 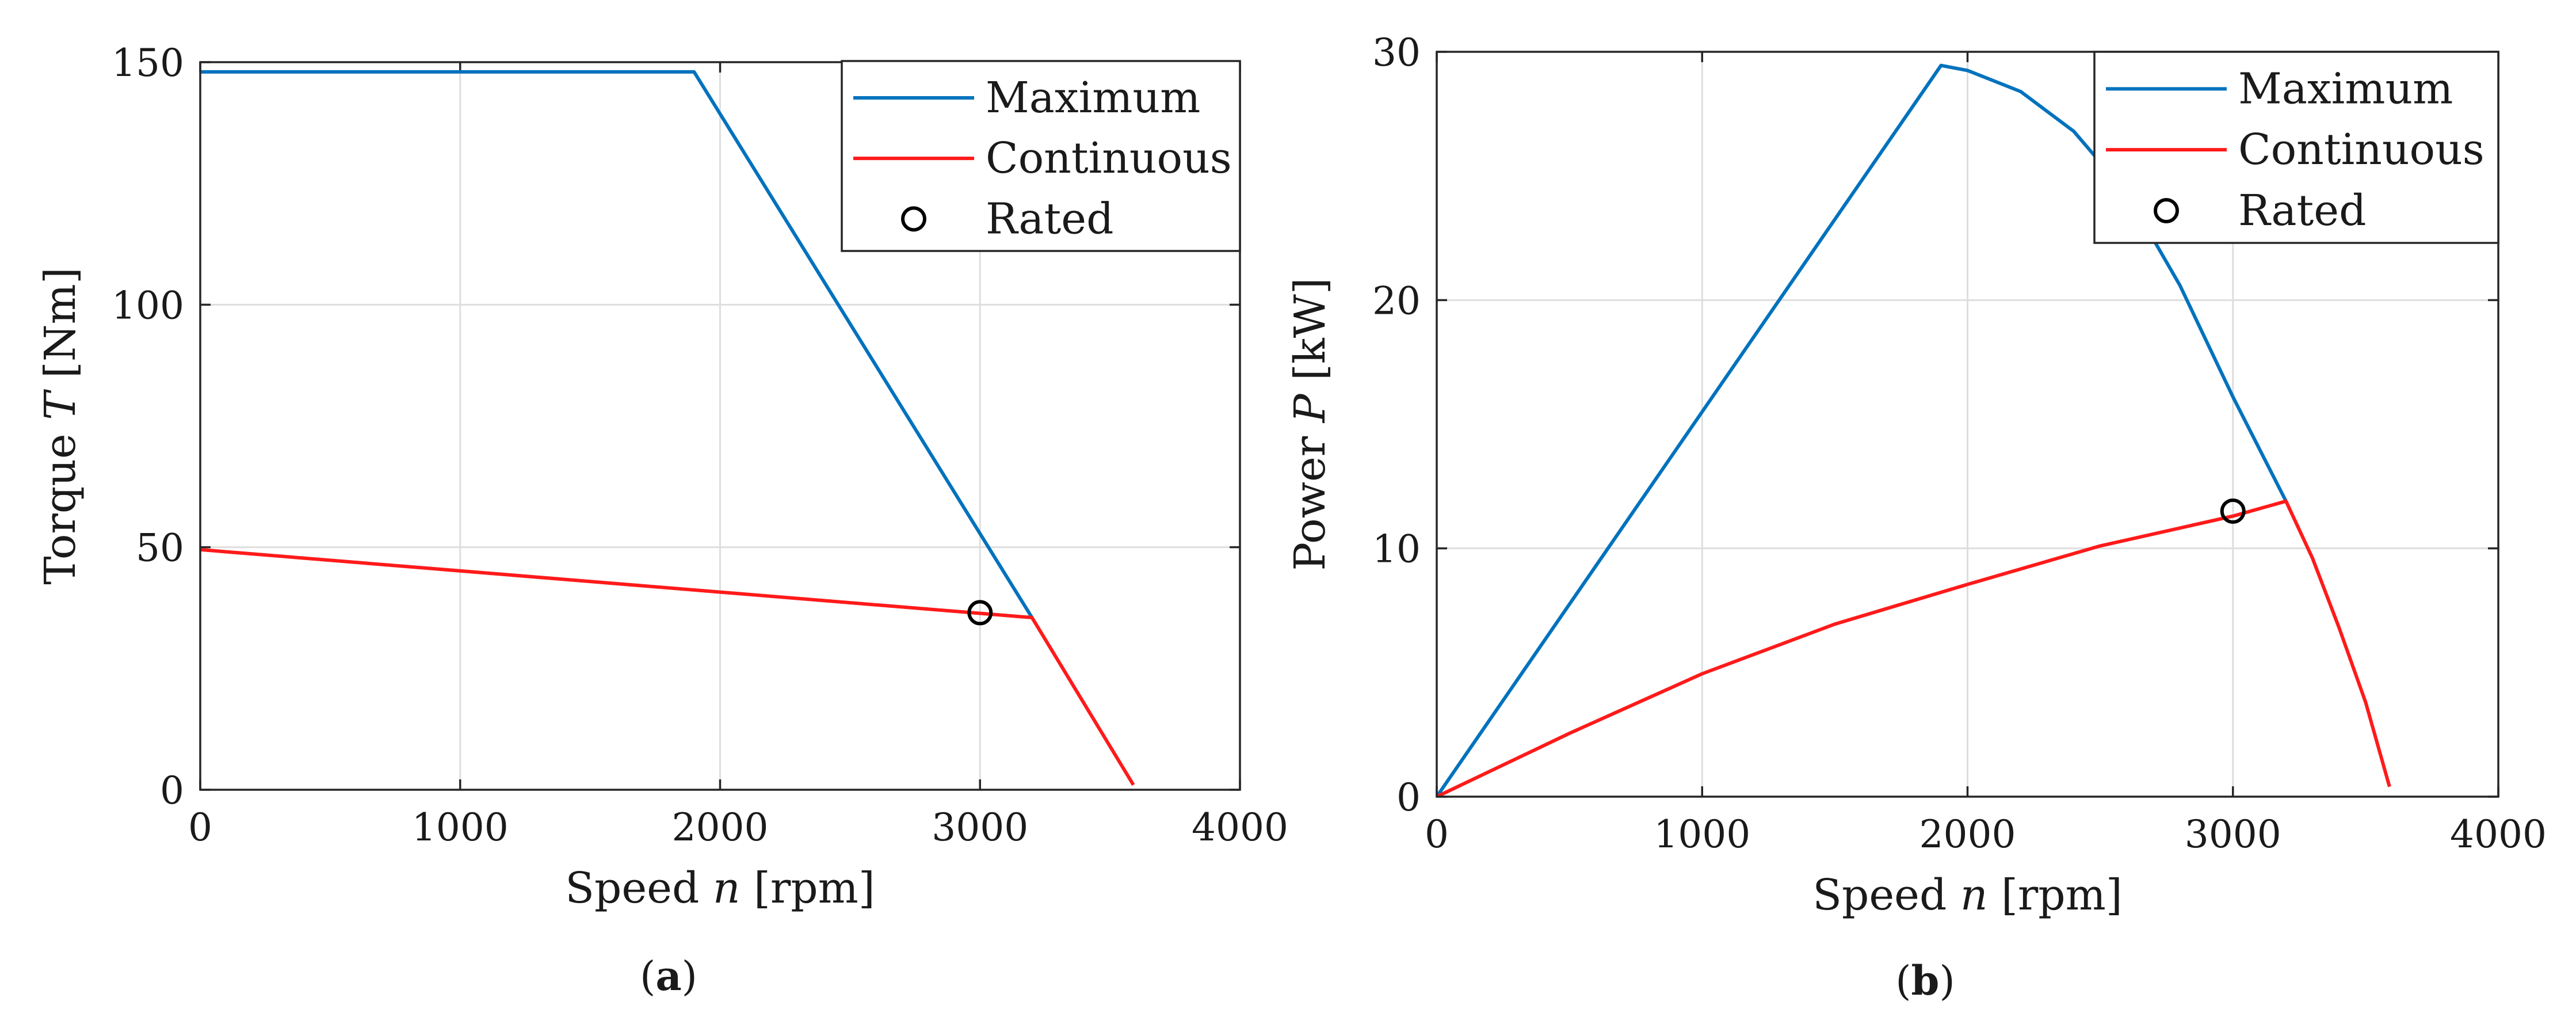 I want to click on y-tick-label: 50, so click(x=160, y=548).